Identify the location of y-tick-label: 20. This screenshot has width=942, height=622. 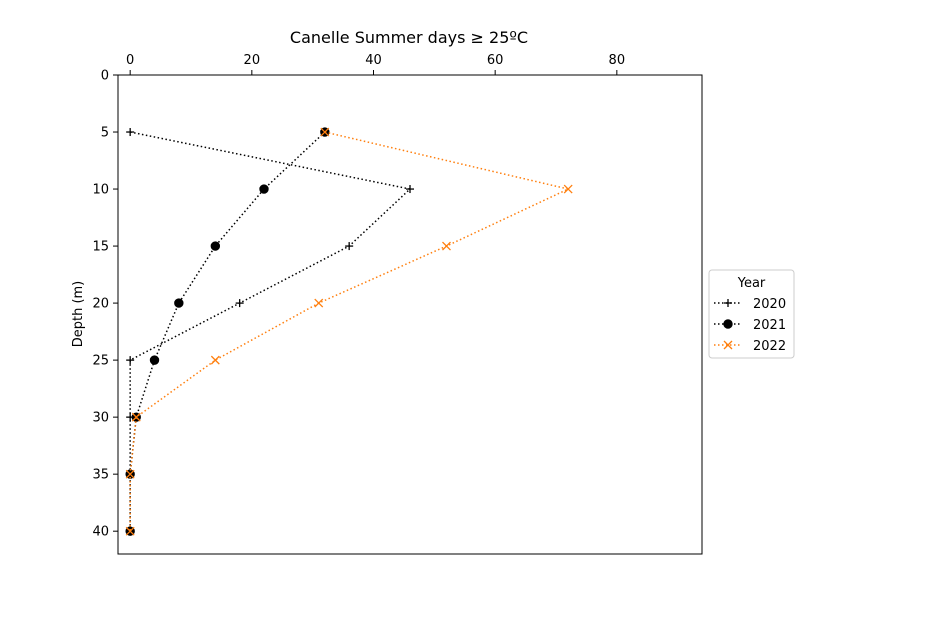
(100, 304).